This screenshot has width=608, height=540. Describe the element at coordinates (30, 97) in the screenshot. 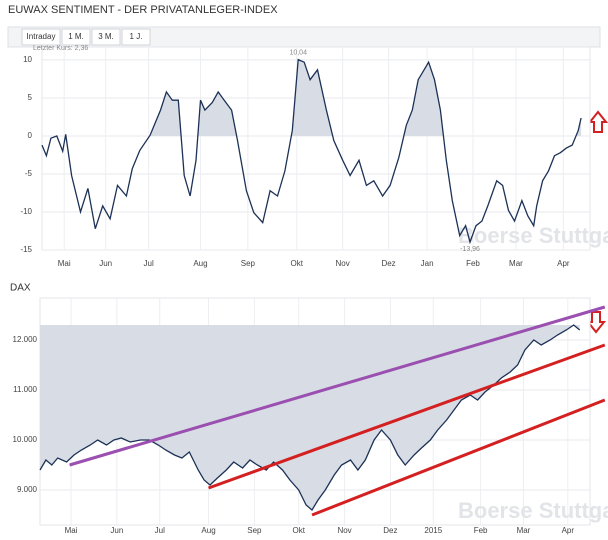

I see `y-tick-label: 5` at that location.